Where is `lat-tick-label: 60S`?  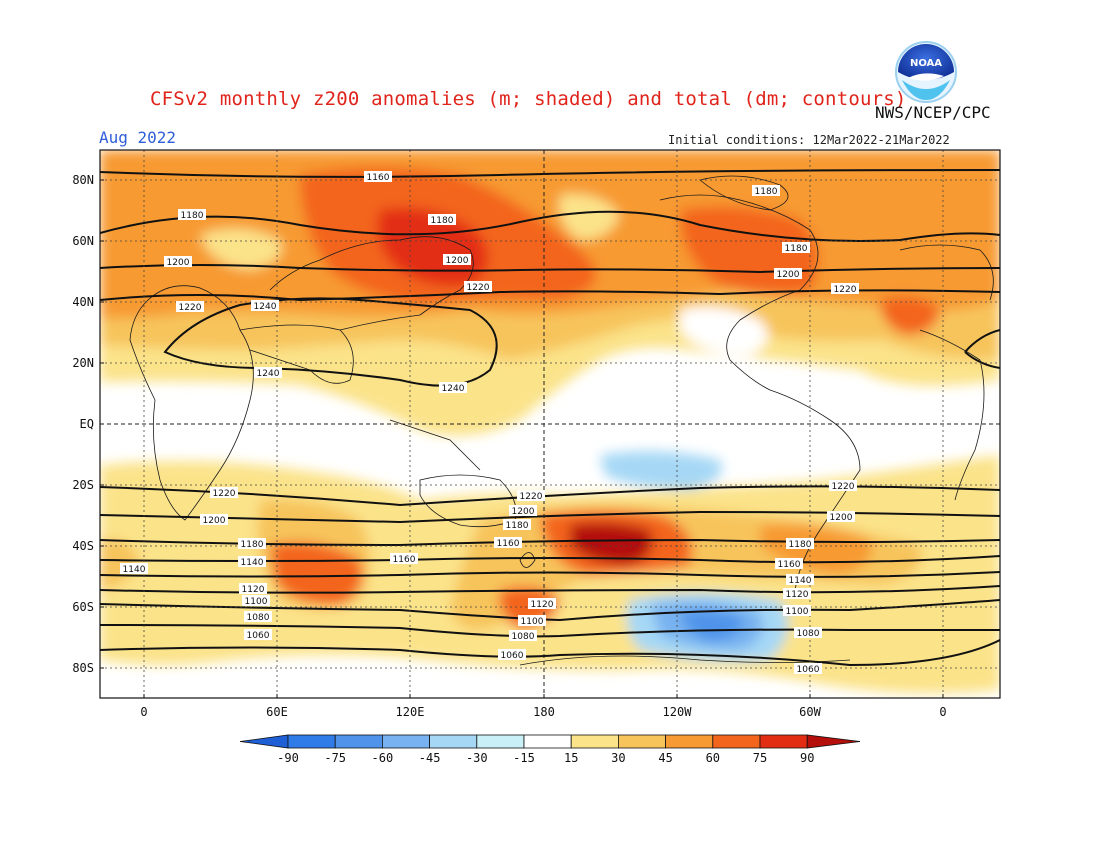
lat-tick-label: 60S is located at coordinates (83, 607).